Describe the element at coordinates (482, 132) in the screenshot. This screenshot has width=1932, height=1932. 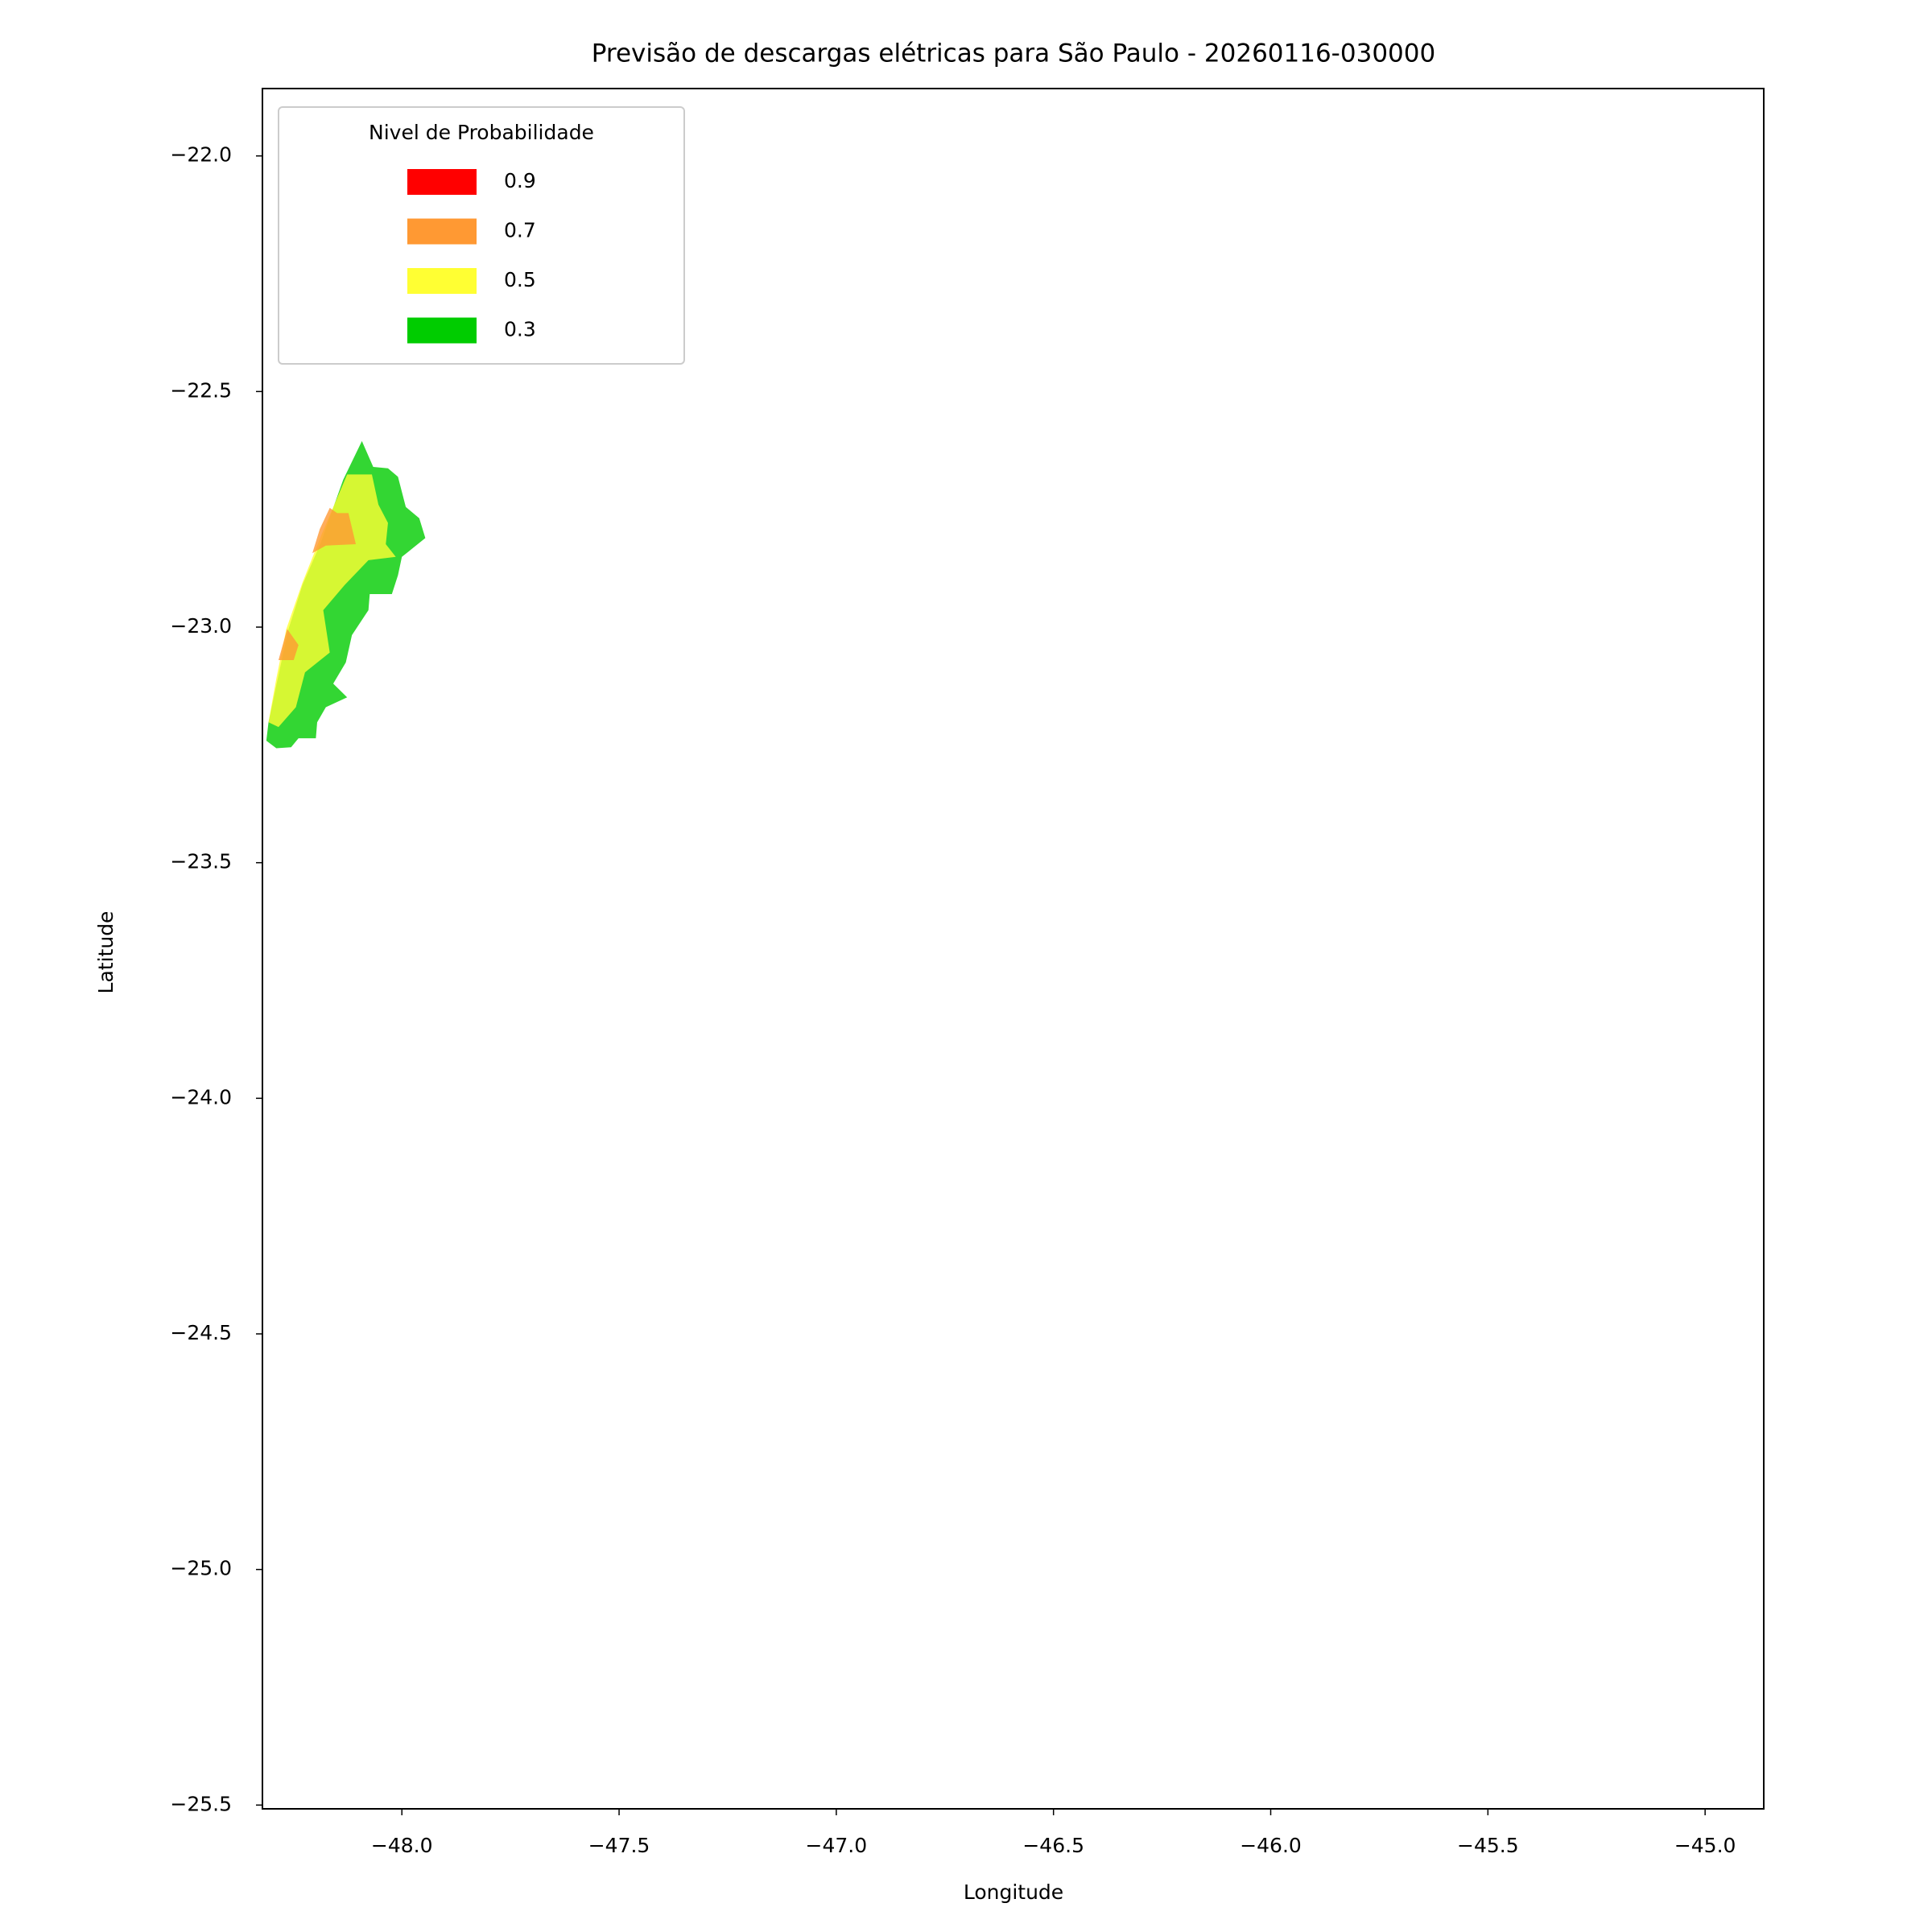
I see `legend-title: Nivel de Probabilidade` at that location.